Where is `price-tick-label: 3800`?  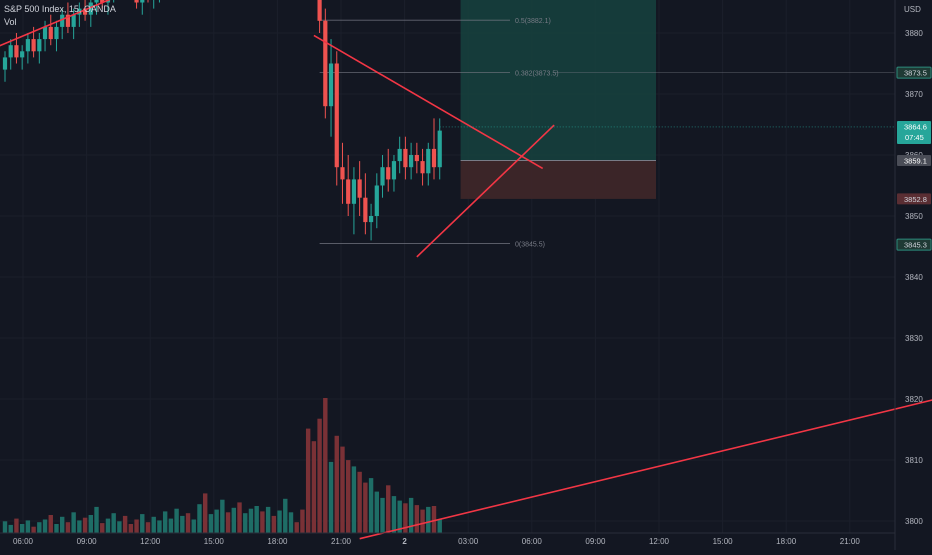 price-tick-label: 3800 is located at coordinates (914, 521).